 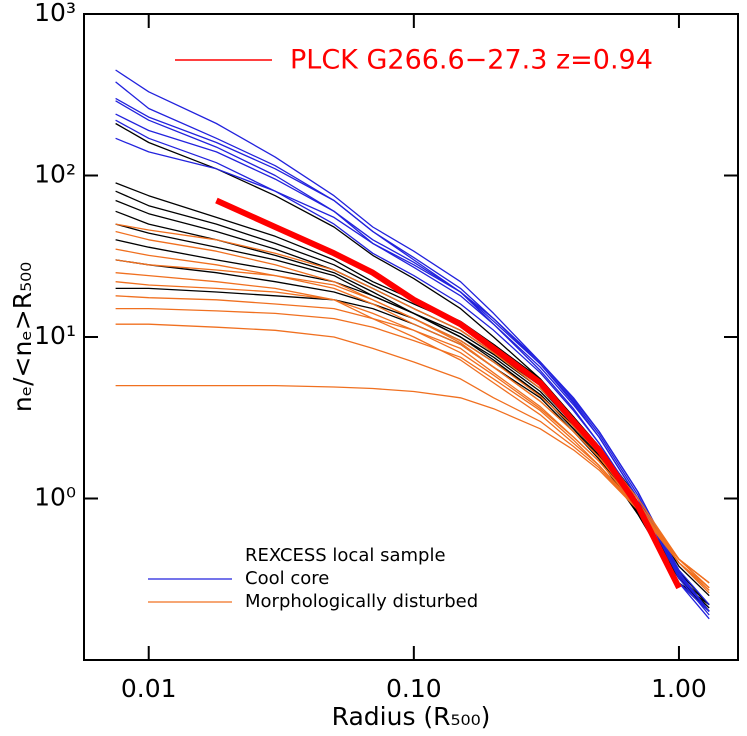 I want to click on x-tick-label: 0.01, so click(x=149, y=688).